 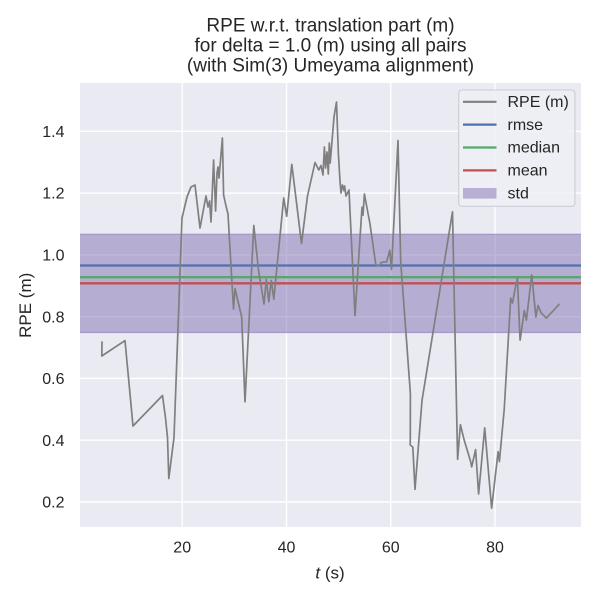 What do you see at coordinates (526, 125) in the screenshot?
I see `svg-text: rmse` at bounding box center [526, 125].